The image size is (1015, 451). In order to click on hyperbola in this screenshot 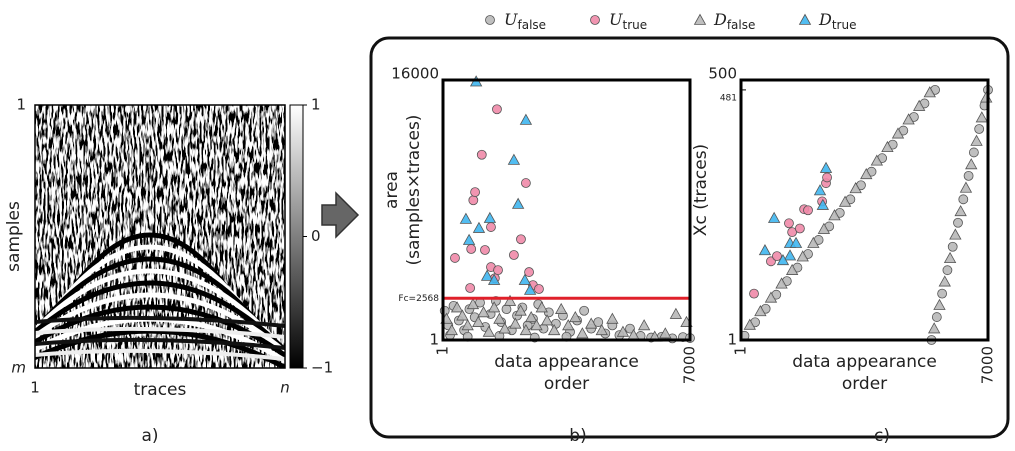, I will do `click(160, 348)`.